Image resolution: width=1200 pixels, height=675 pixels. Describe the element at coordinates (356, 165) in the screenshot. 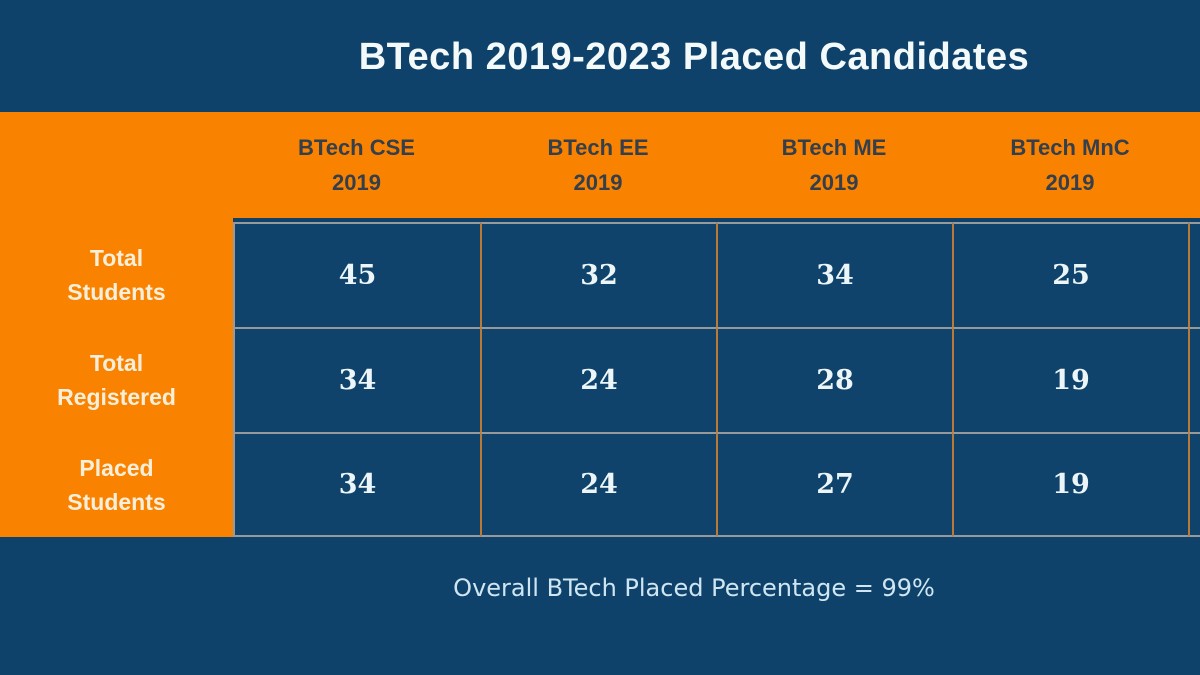

I see `column-header-cse: BTech CSE 2019` at that location.